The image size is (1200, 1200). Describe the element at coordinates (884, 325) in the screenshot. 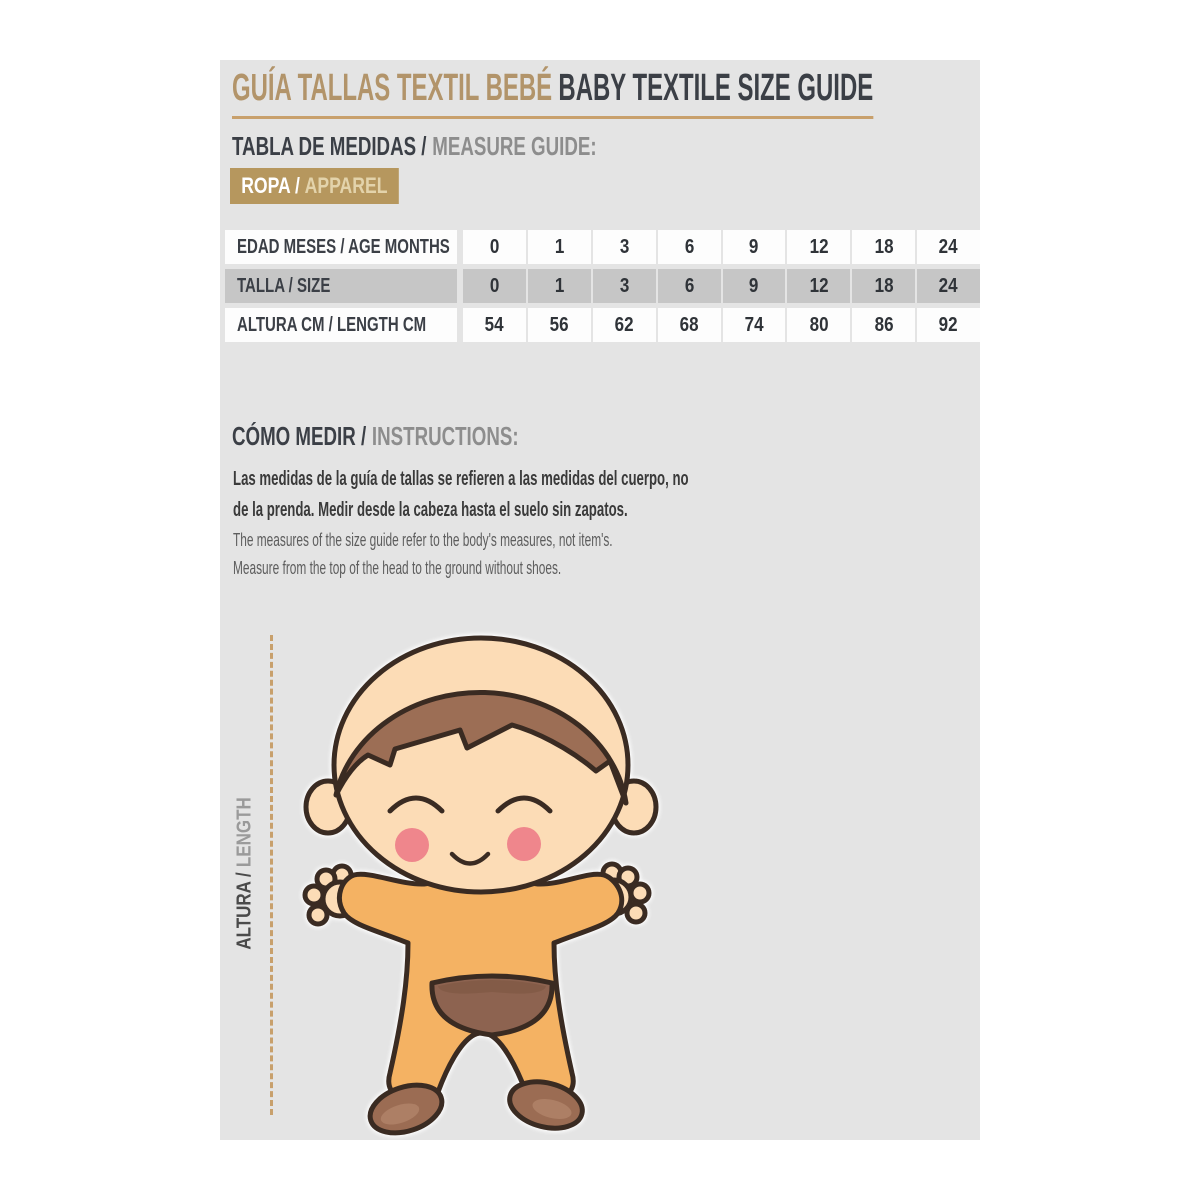

I see `size-table-value-cell: 86` at that location.